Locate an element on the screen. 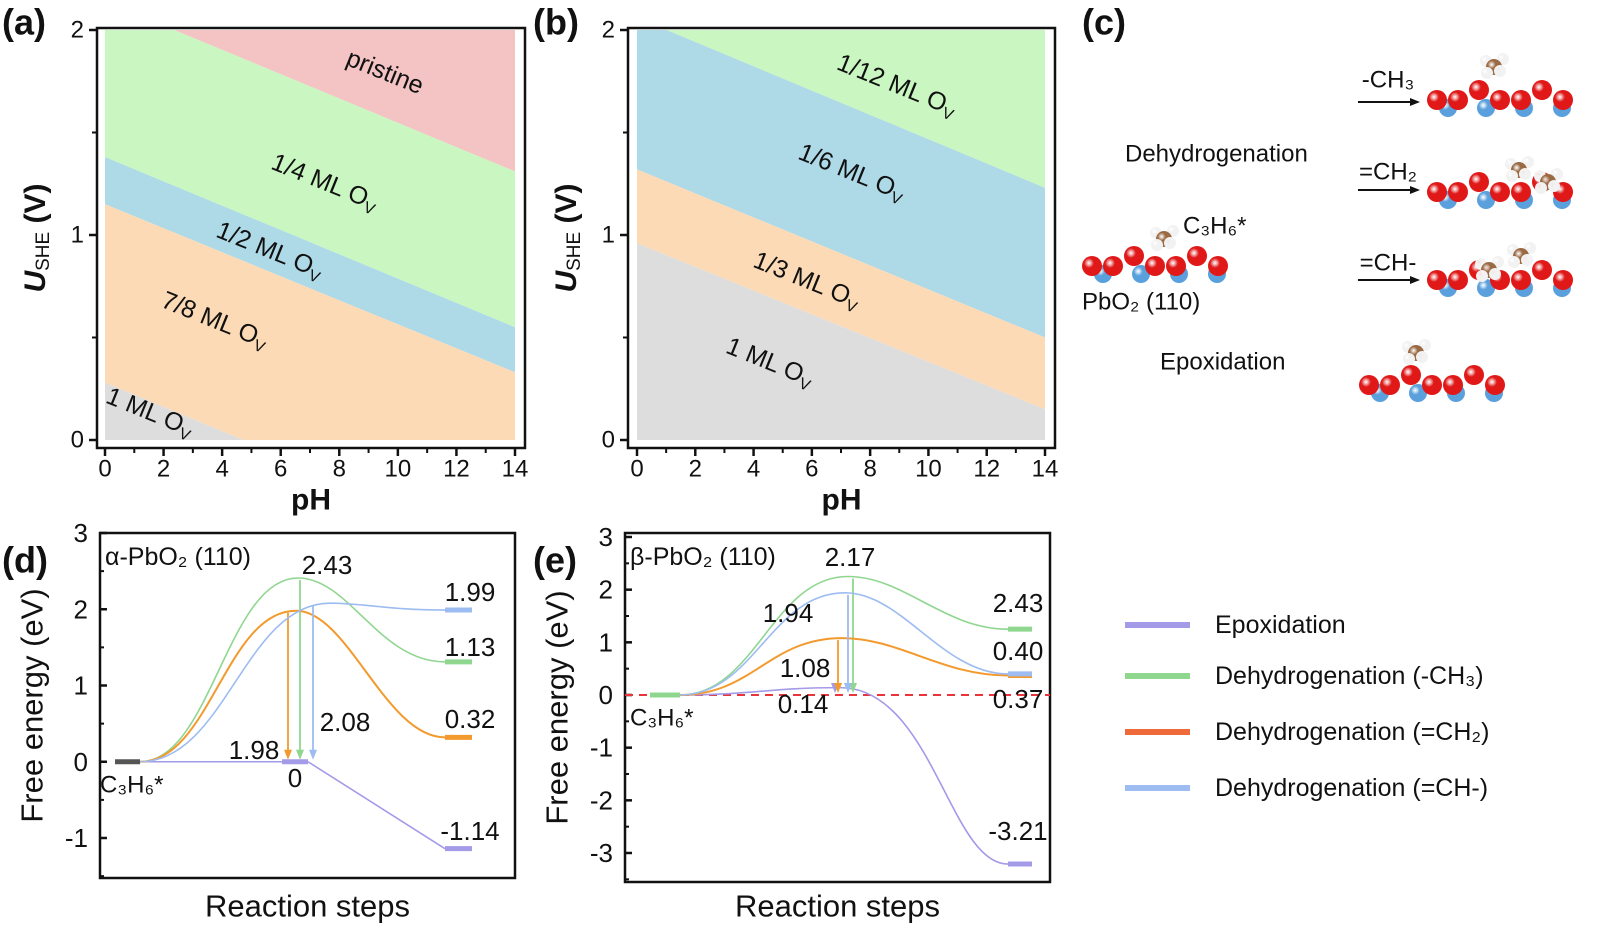 This screenshot has width=1600, height=942. initial-state-label: C₃H₆* is located at coordinates (131, 785).